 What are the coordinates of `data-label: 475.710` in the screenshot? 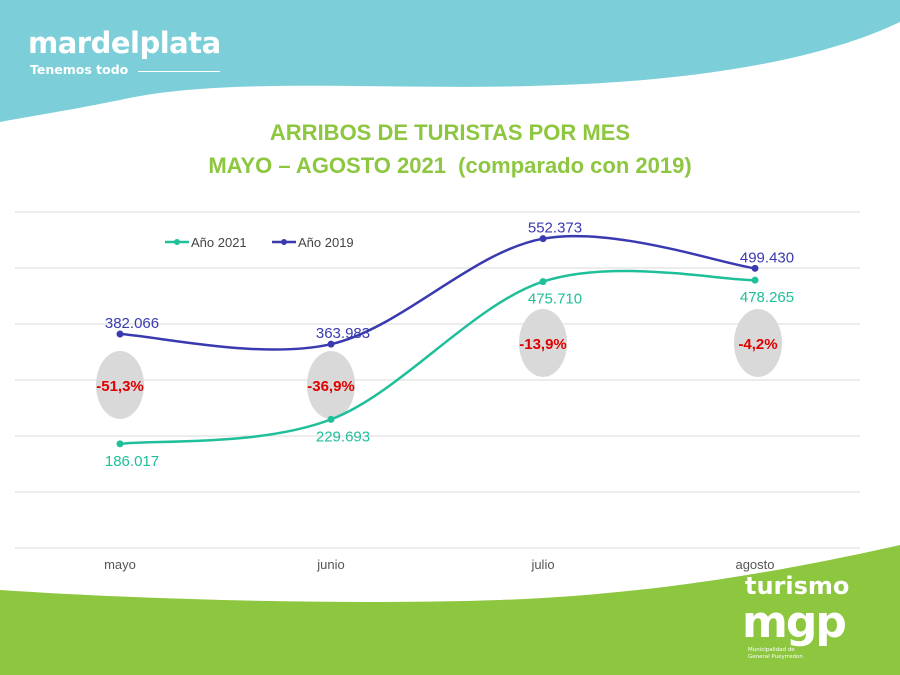 It's located at (555, 299).